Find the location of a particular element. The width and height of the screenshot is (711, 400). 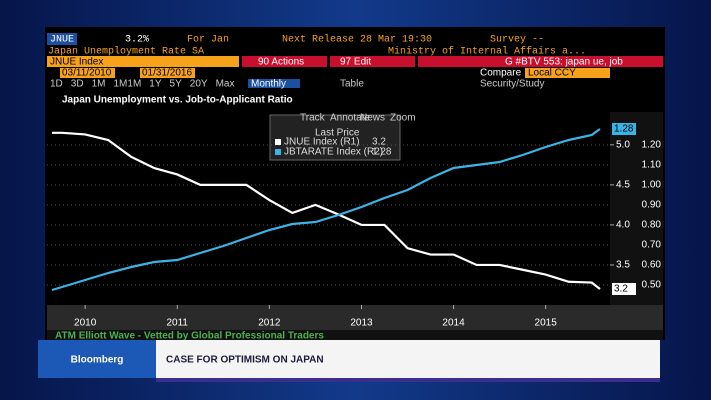

y2-tick-label: 1.20 is located at coordinates (652, 145).